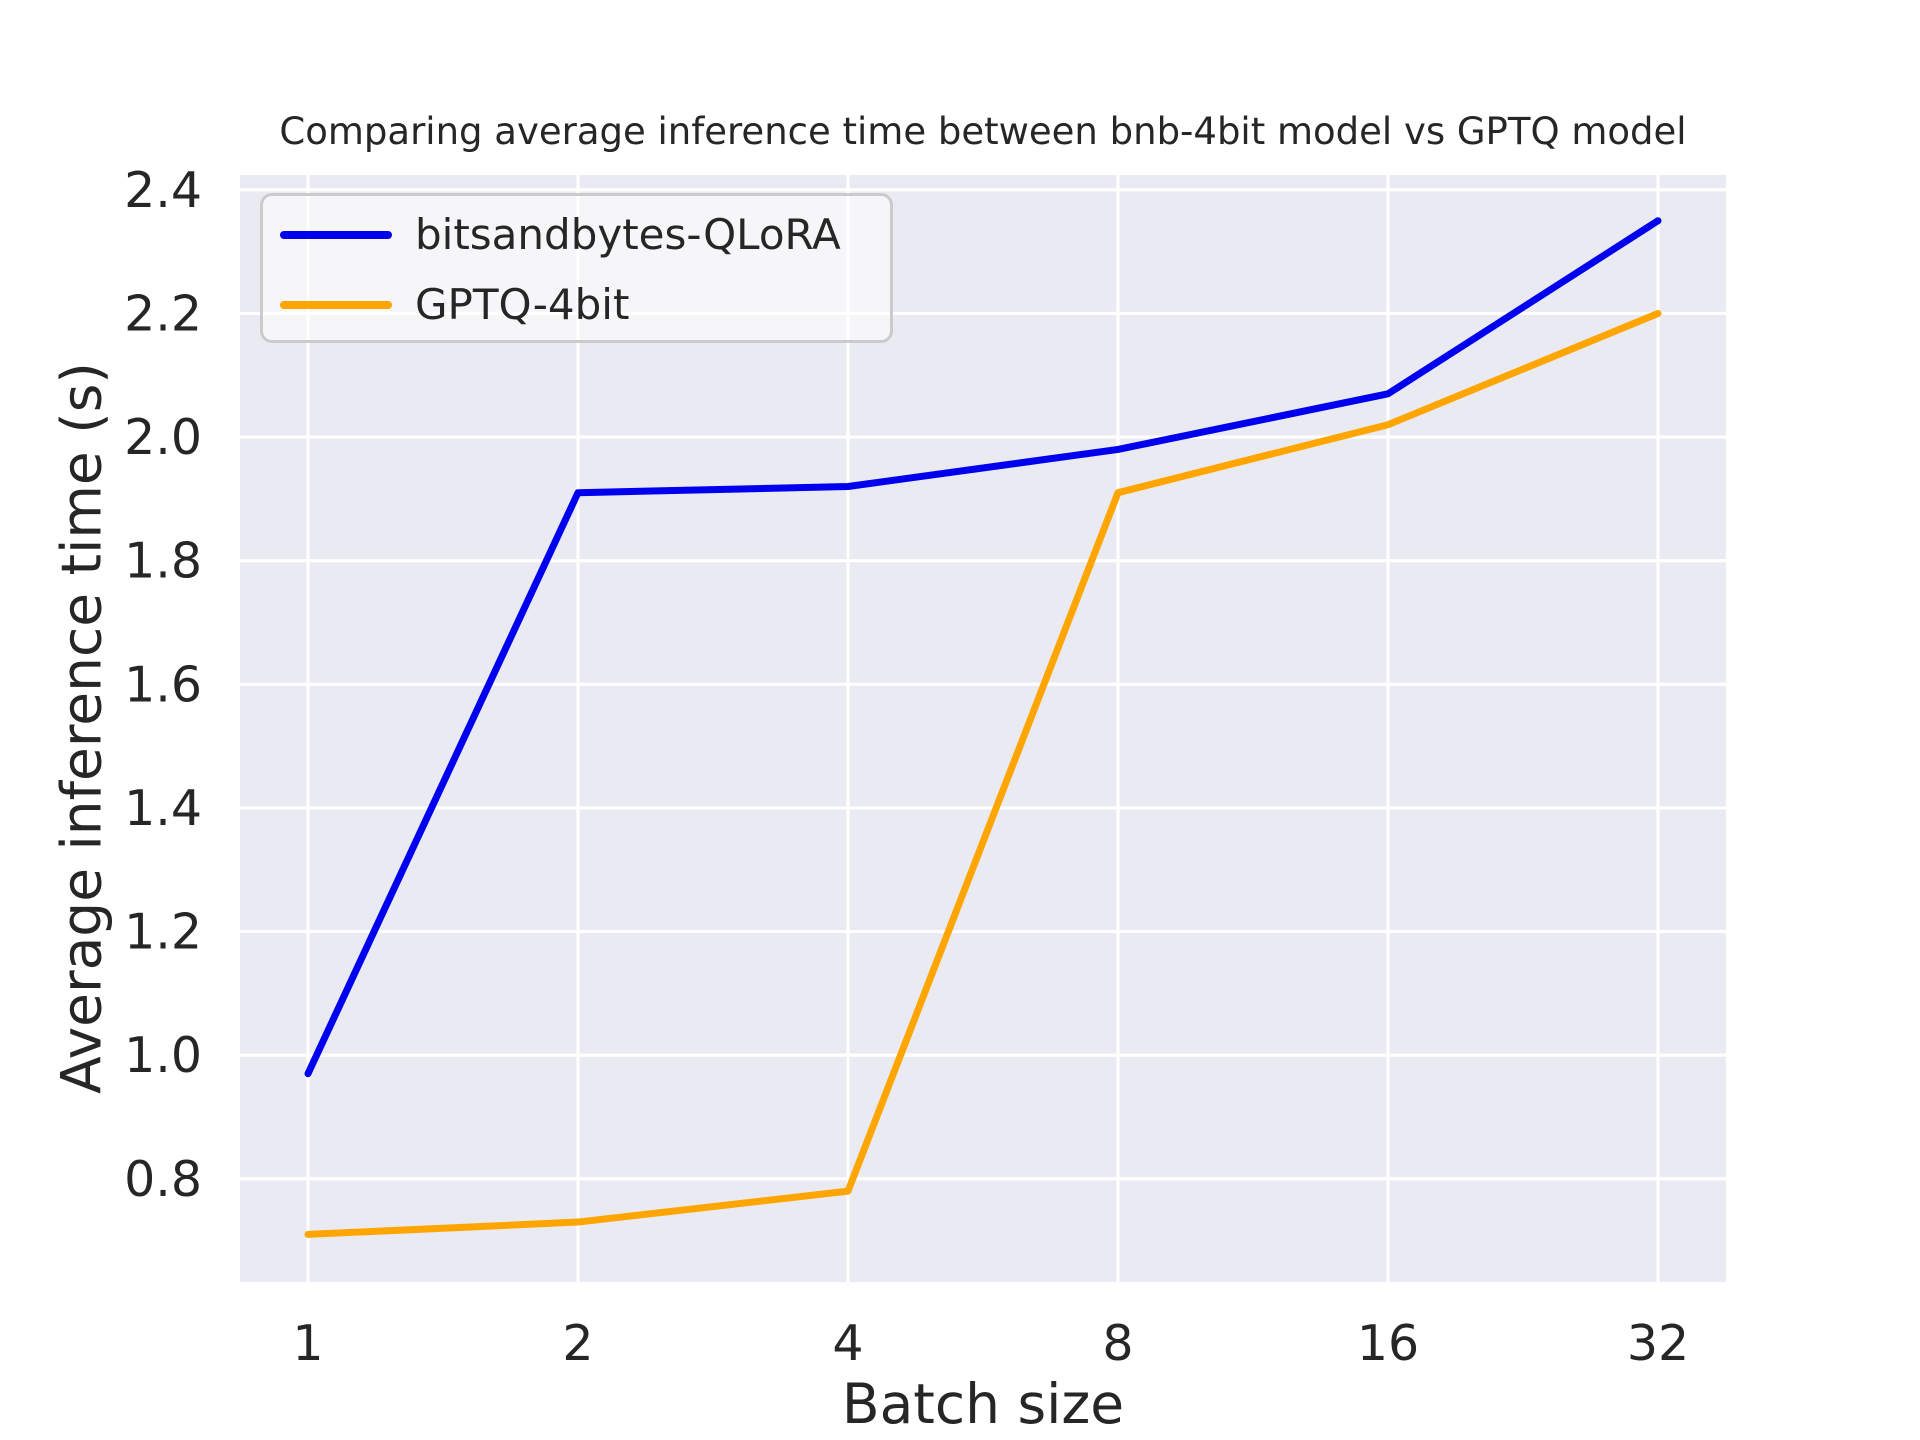  Describe the element at coordinates (1117, 1343) in the screenshot. I see `x-tick-label: 8` at that location.